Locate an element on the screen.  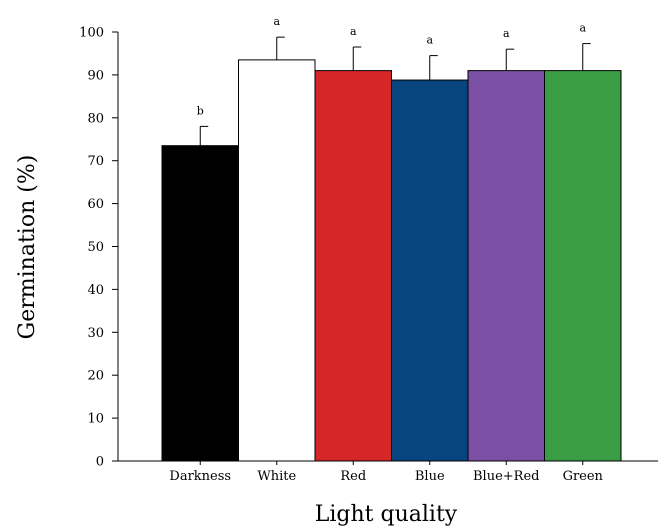
y-tick-label: 70 is located at coordinates (95, 161).